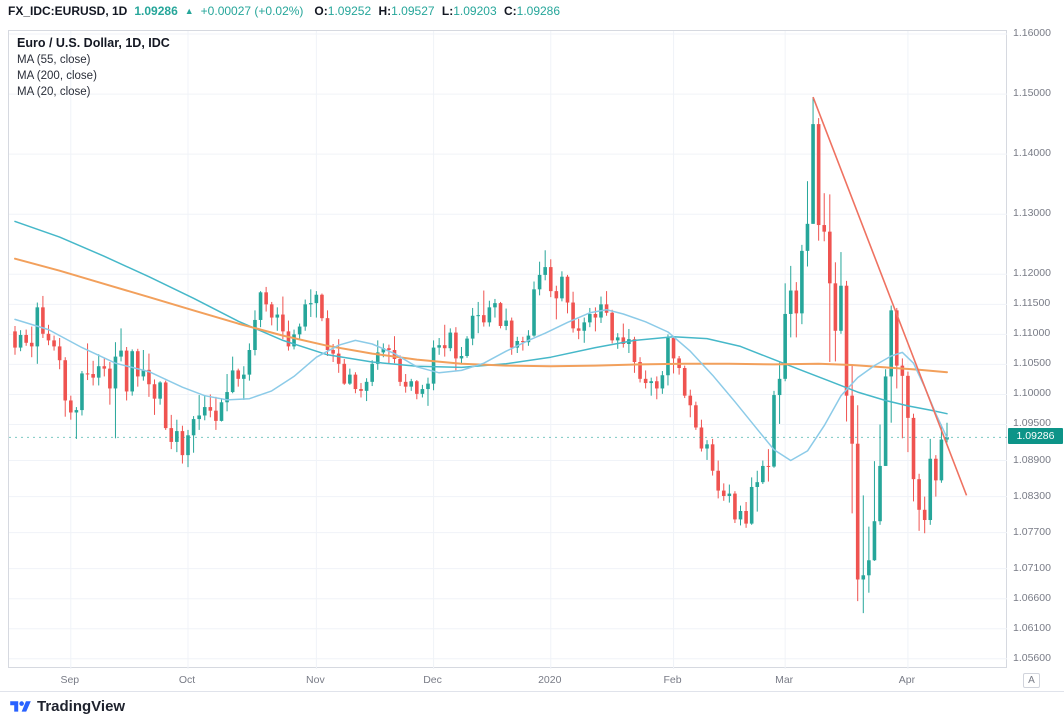  I want to click on high-value: 1.09527, so click(413, 11).